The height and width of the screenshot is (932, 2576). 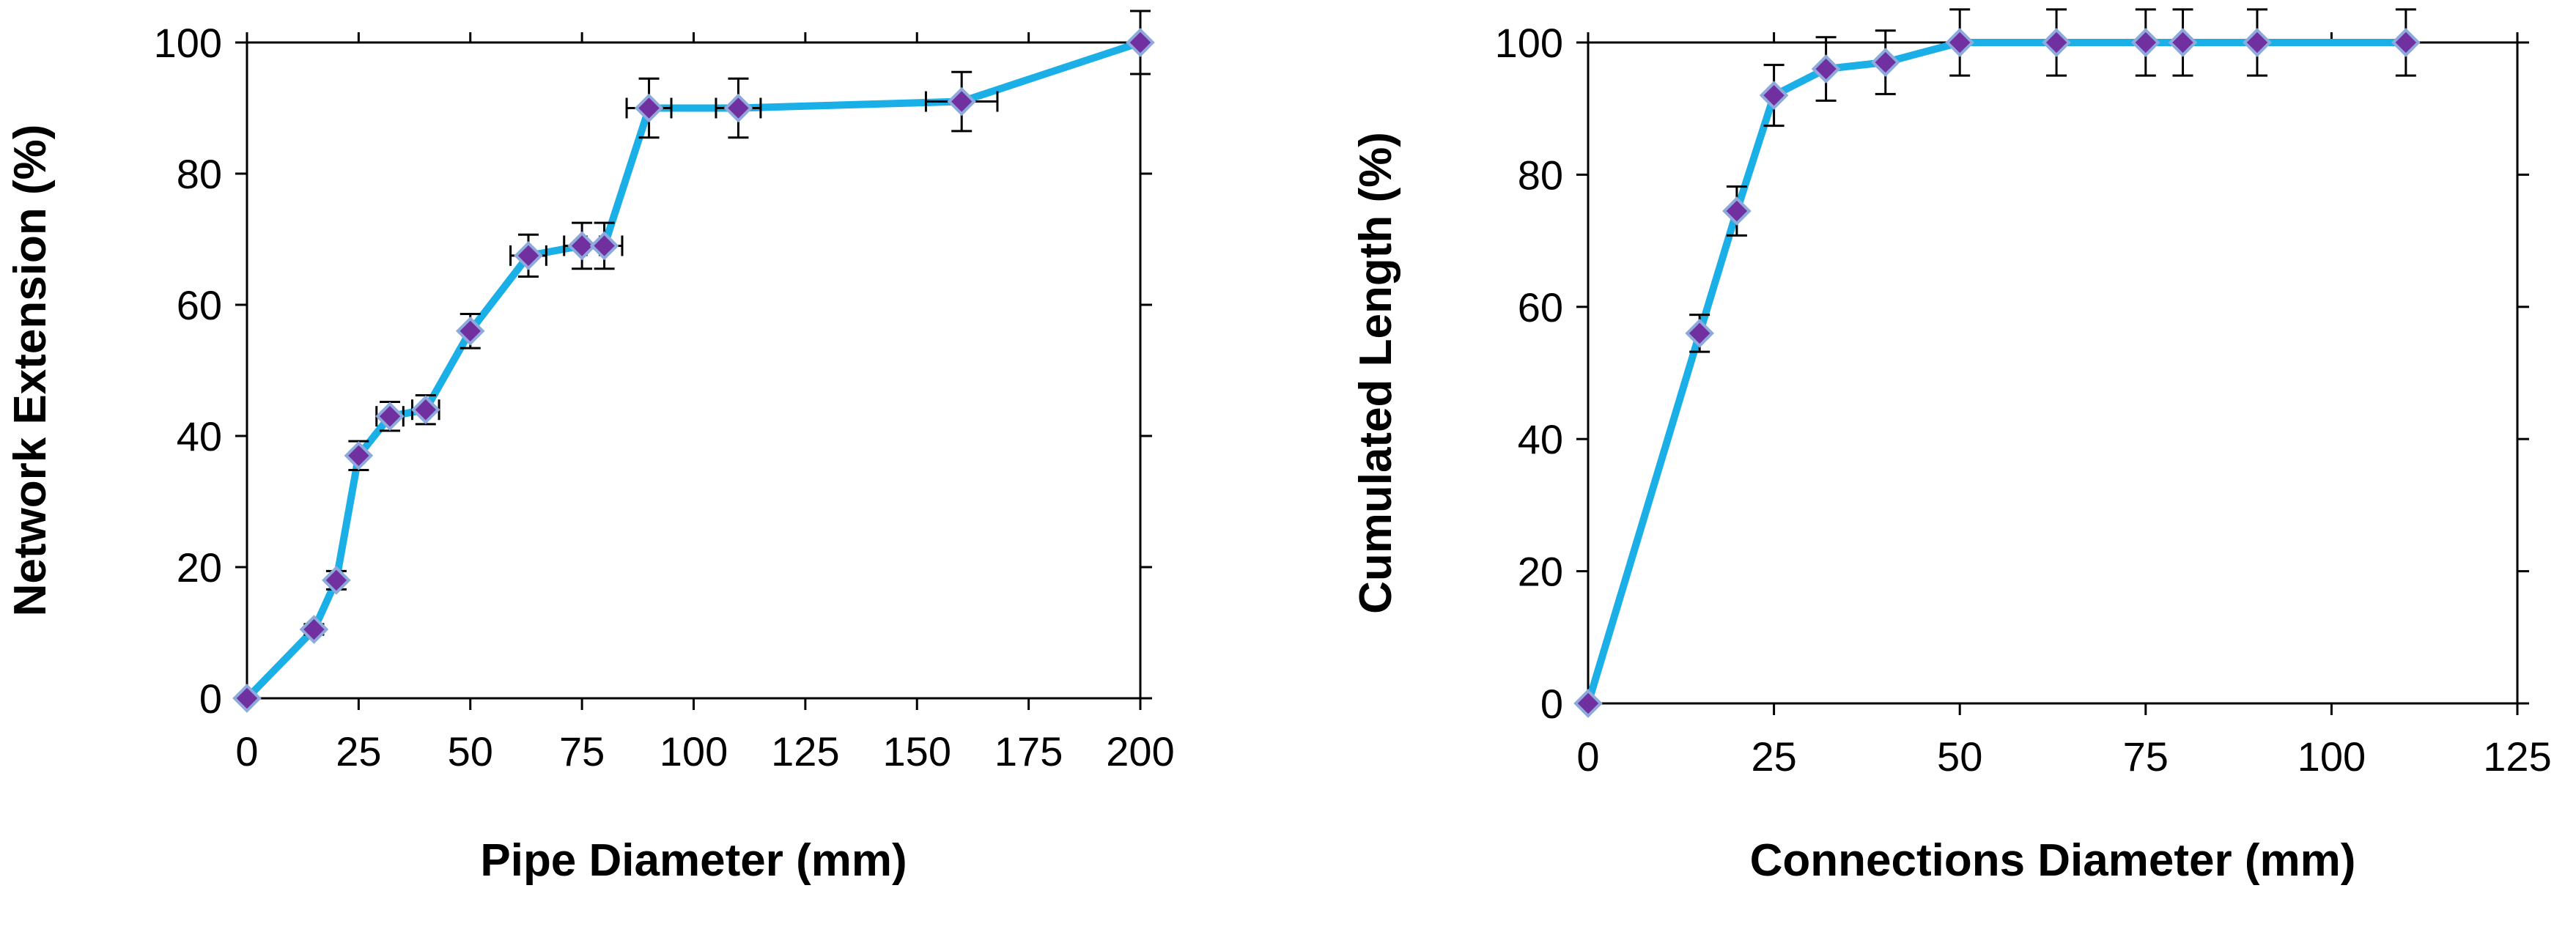 I want to click on x-axis-title: Connections Diameter (mm), so click(x=2053, y=860).